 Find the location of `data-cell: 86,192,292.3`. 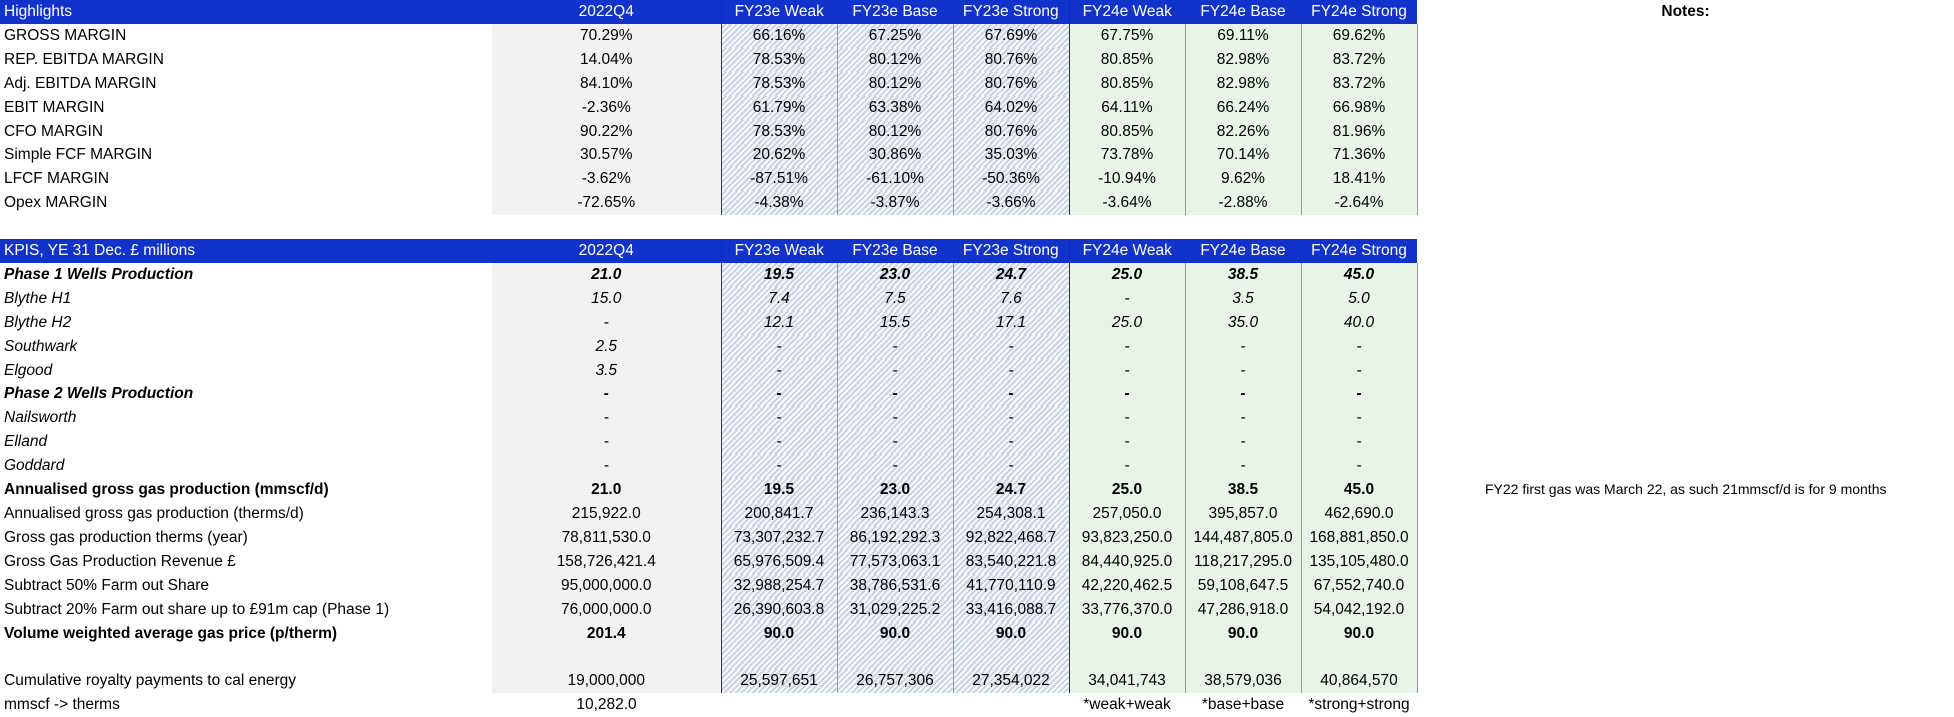

data-cell: 86,192,292.3 is located at coordinates (895, 537).